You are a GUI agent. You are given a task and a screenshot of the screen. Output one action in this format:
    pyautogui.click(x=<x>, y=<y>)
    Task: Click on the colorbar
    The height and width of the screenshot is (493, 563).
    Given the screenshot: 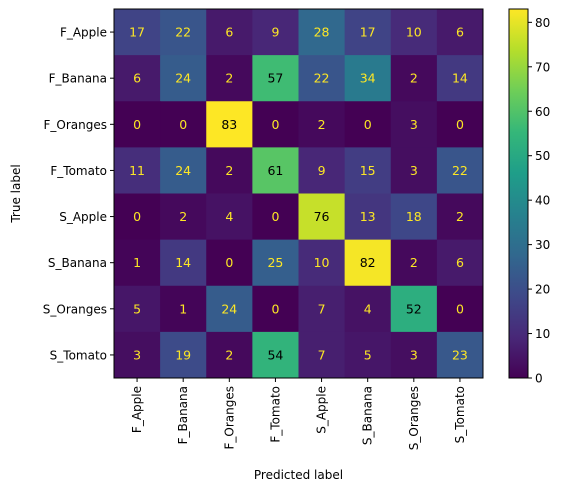 What is the action you would take?
    pyautogui.click(x=518, y=193)
    